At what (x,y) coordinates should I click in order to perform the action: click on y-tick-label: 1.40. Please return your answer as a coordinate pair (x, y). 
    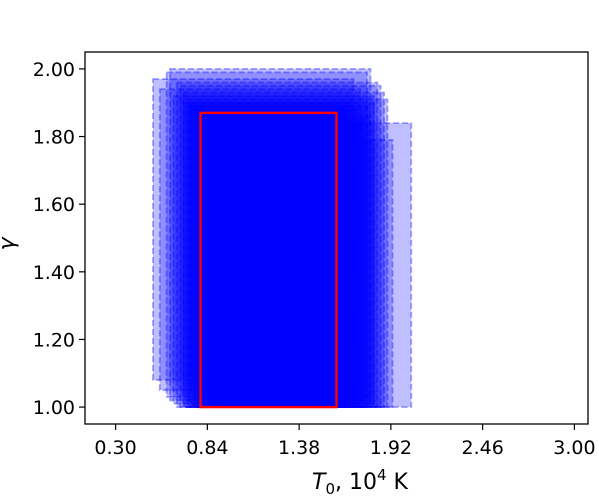
    Looking at the image, I should click on (54, 273).